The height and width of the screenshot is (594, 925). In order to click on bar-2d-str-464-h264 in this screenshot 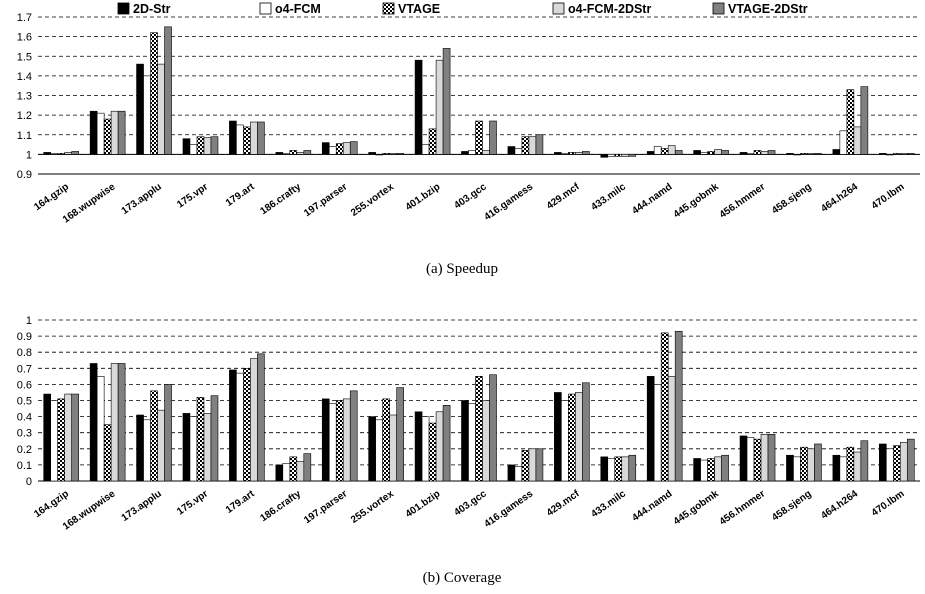, I will do `click(836, 468)`.